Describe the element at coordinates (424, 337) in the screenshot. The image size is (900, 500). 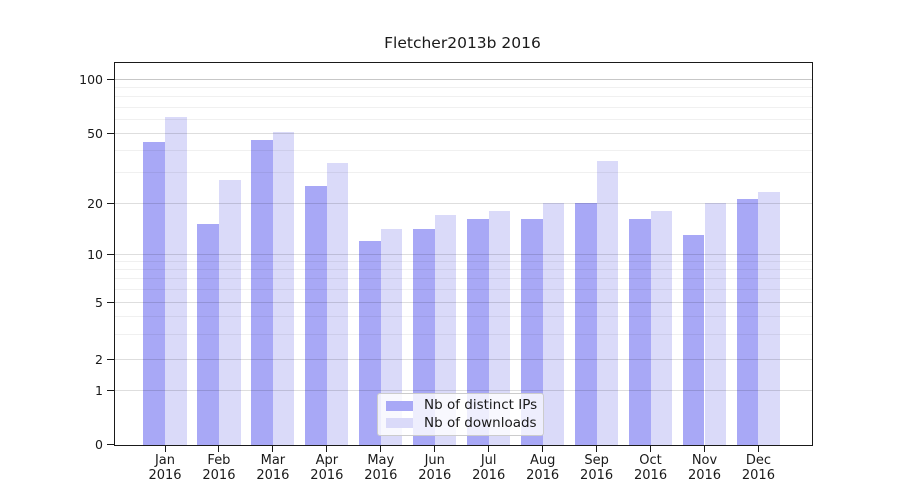
I see `bar-nb-of-distinct-ips-jun` at that location.